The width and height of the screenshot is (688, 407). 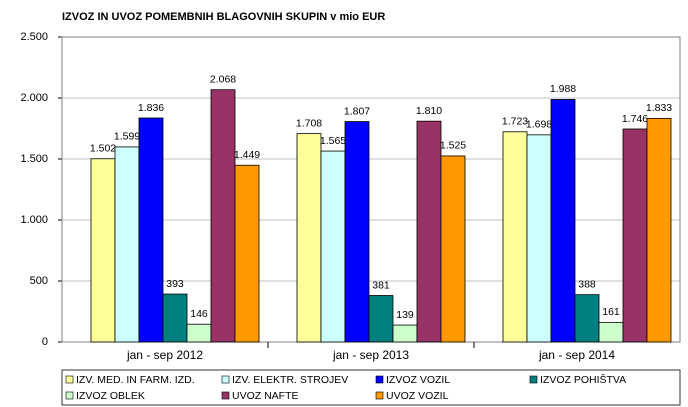 What do you see at coordinates (429, 111) in the screenshot?
I see `data-label: 1.810` at bounding box center [429, 111].